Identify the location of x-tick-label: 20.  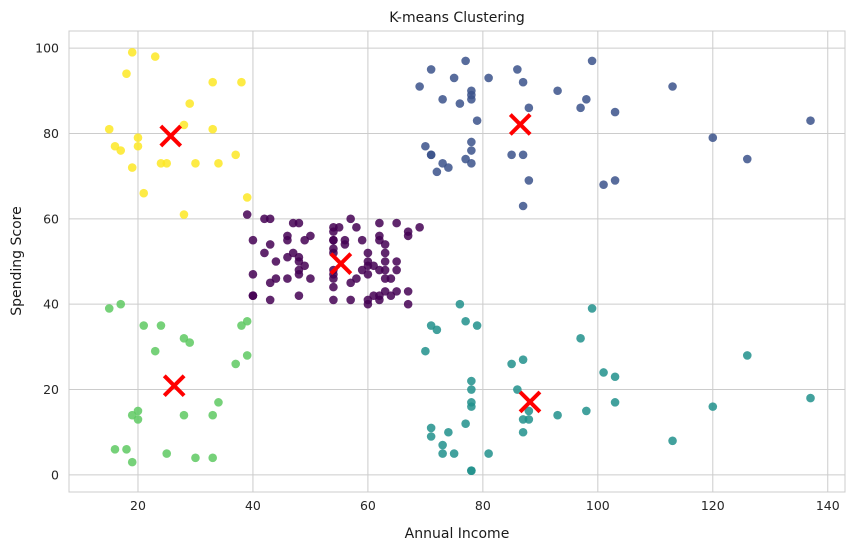
(138, 505).